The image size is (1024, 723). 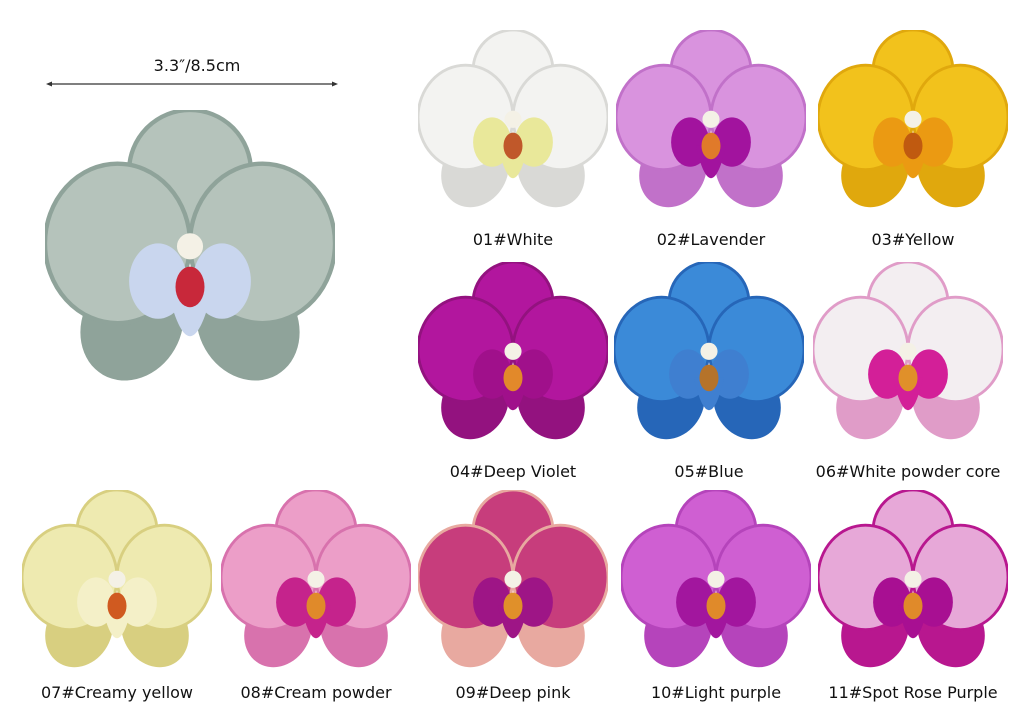 What do you see at coordinates (913, 692) in the screenshot?
I see `flower-label: 11#Spot Rose Purple` at bounding box center [913, 692].